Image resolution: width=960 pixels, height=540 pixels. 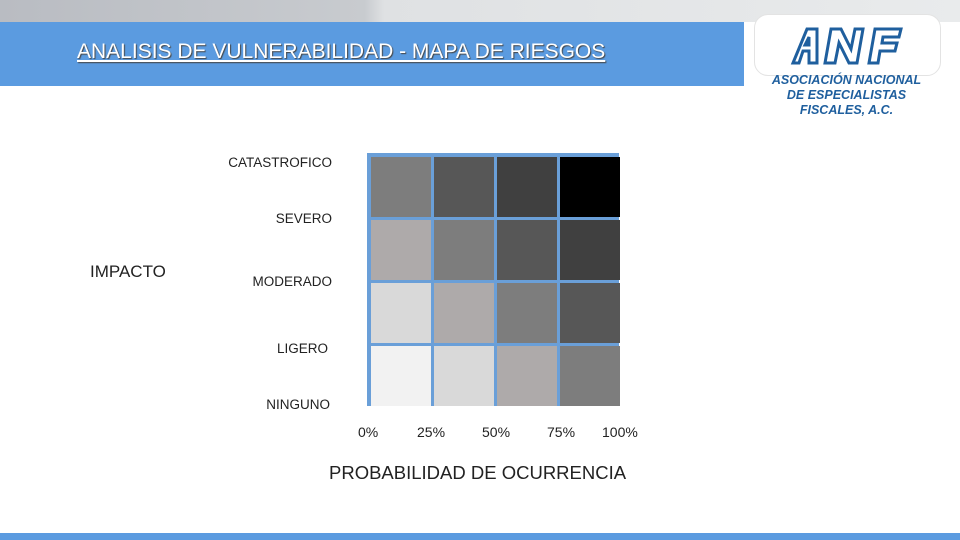 I want to click on y-tick-label: CATASTROFICO, so click(x=280, y=162).